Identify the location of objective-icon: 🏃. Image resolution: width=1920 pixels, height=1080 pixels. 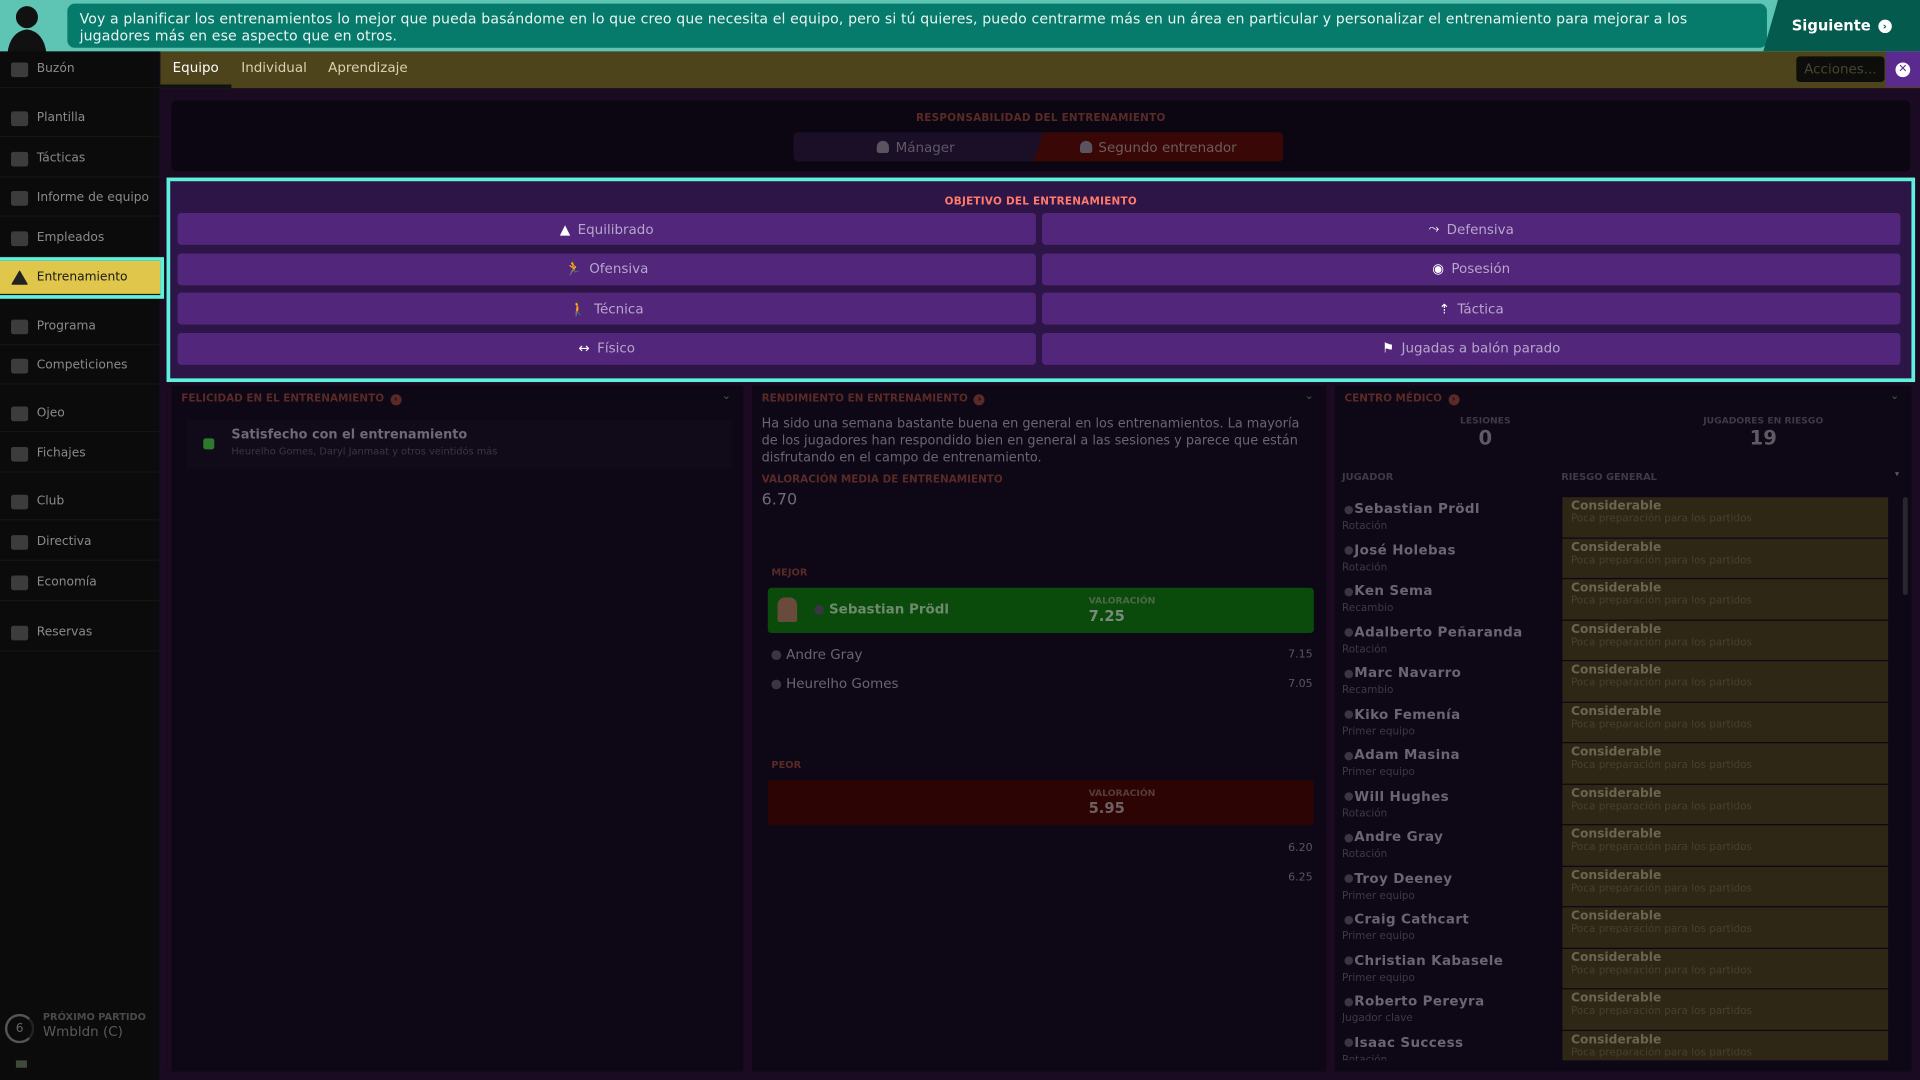
(573, 268).